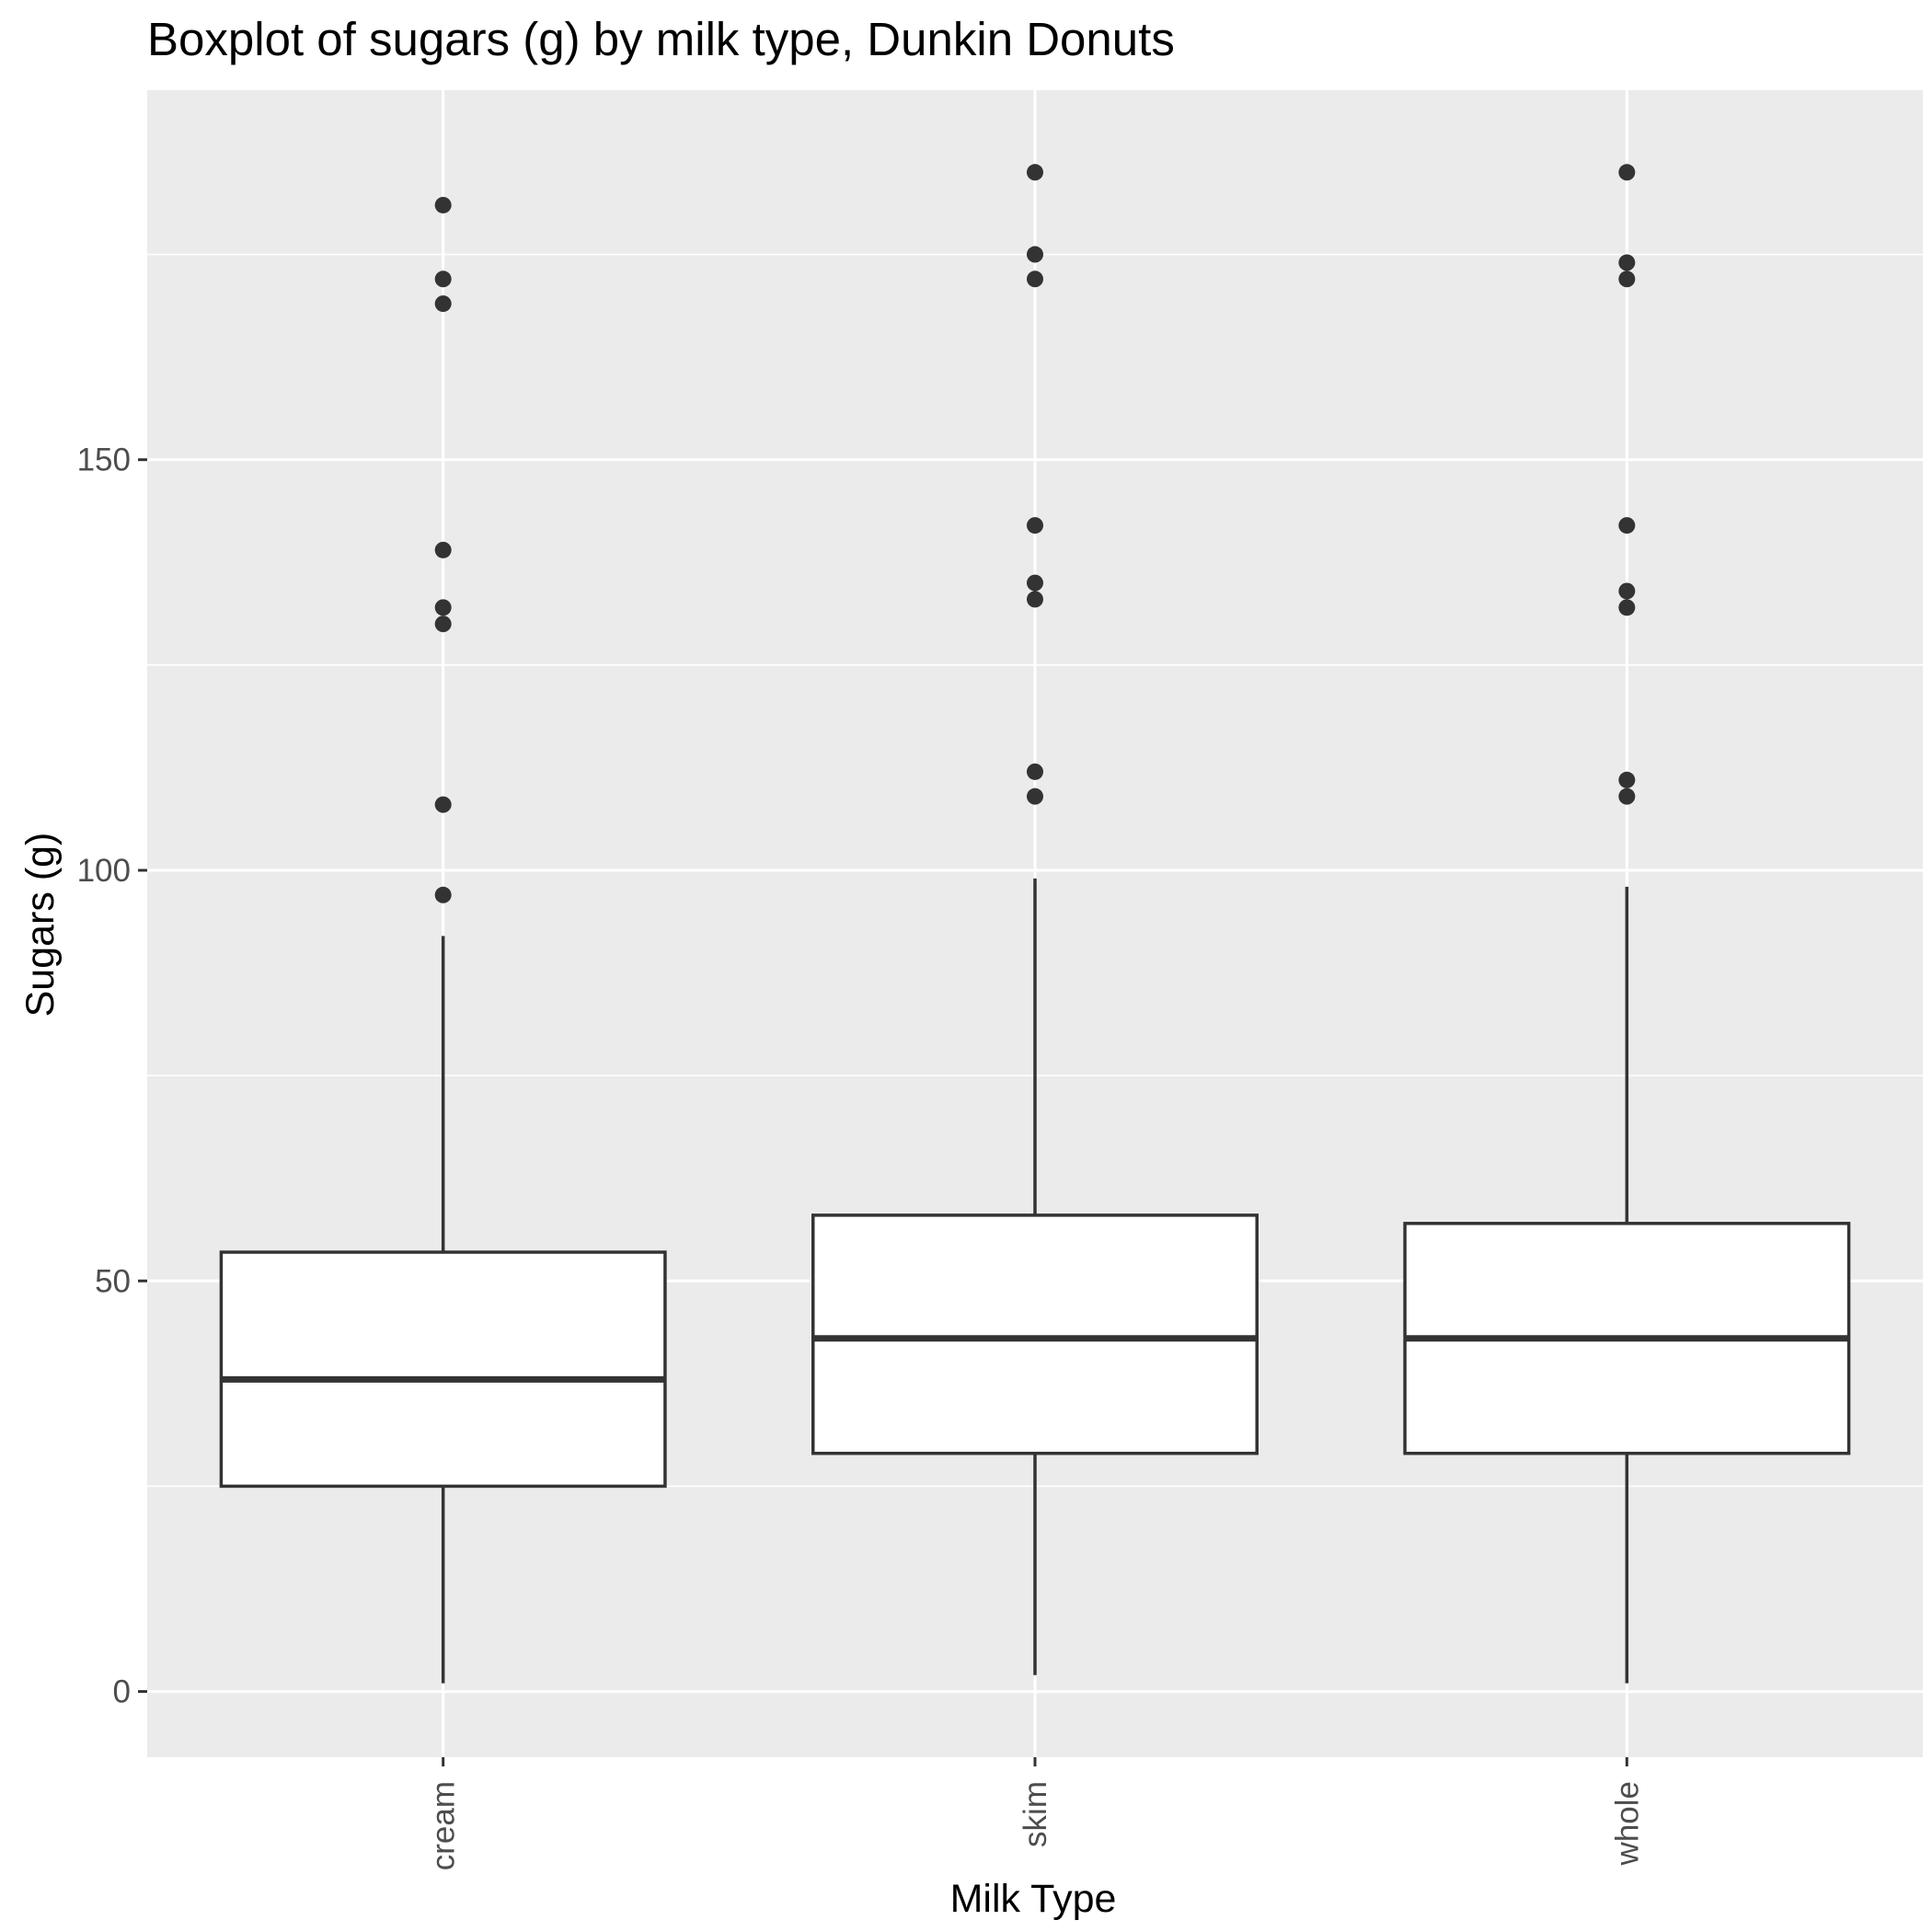 Image resolution: width=1932 pixels, height=1932 pixels. I want to click on y-tick-label: 100, so click(104, 871).